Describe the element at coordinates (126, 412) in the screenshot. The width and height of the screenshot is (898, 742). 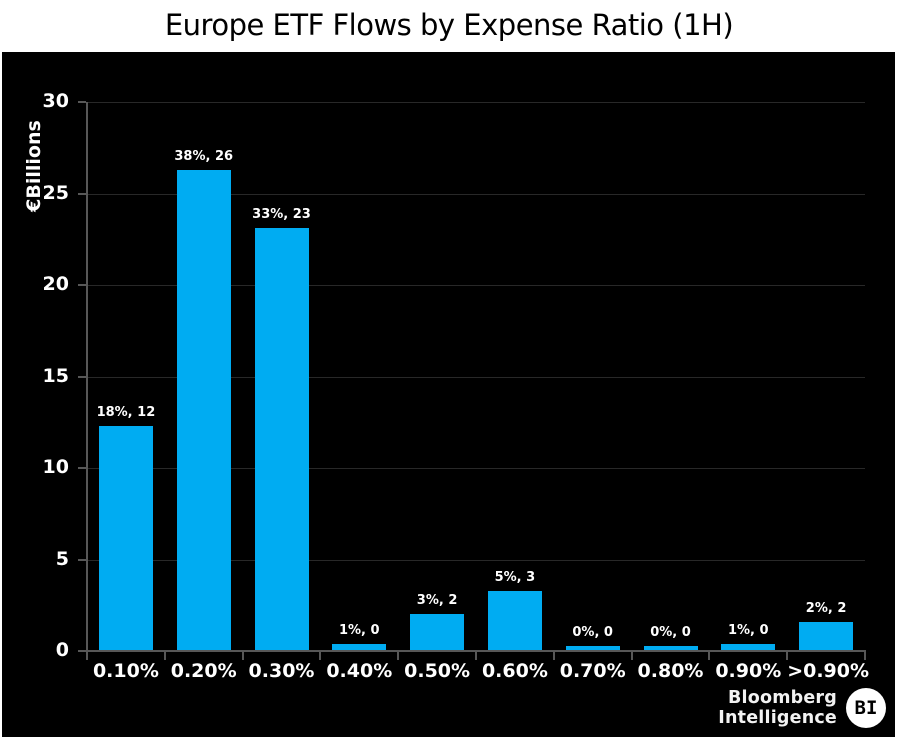
I see `bar-value-label: 18%, 12` at that location.